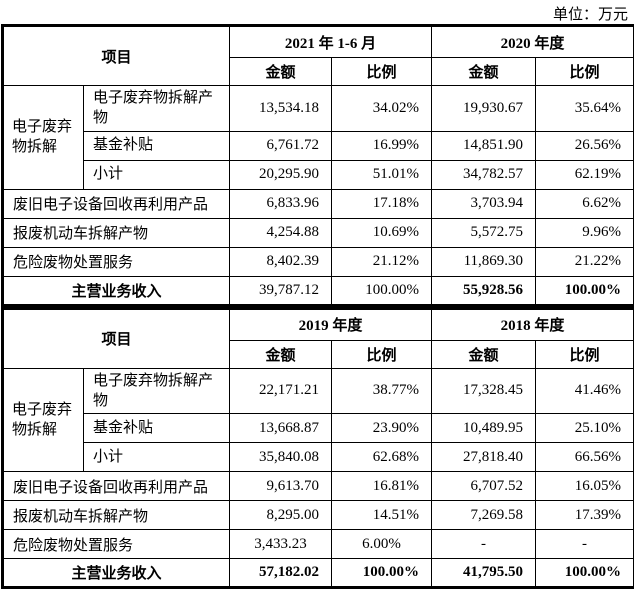  What do you see at coordinates (584, 544) in the screenshot?
I see `ratio-cell: -` at bounding box center [584, 544].